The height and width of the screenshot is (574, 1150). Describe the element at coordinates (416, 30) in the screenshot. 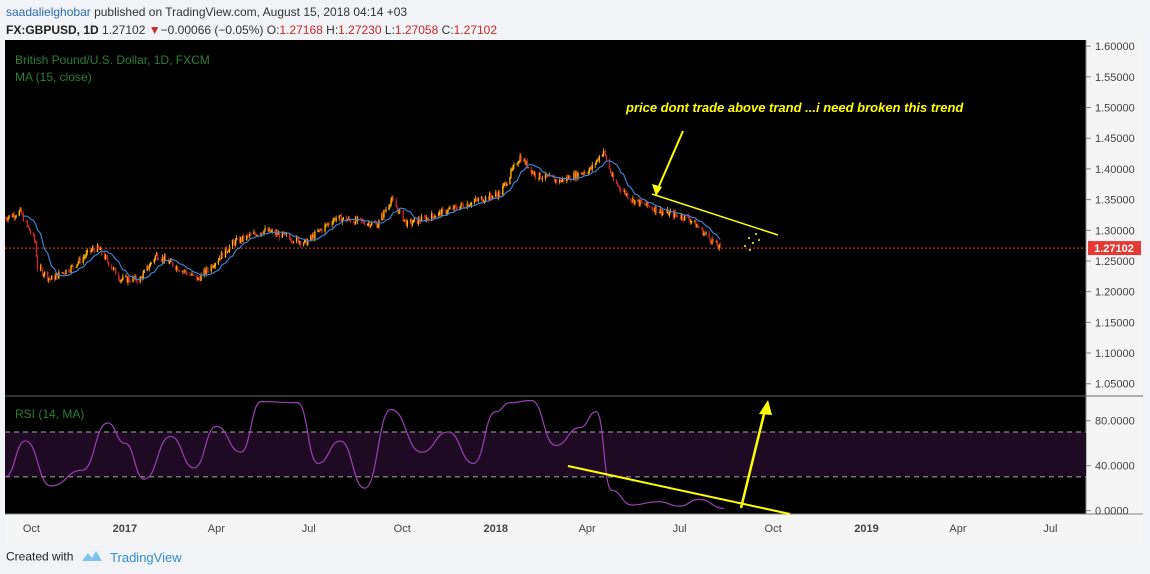

I see `low-value: 1.27058` at that location.